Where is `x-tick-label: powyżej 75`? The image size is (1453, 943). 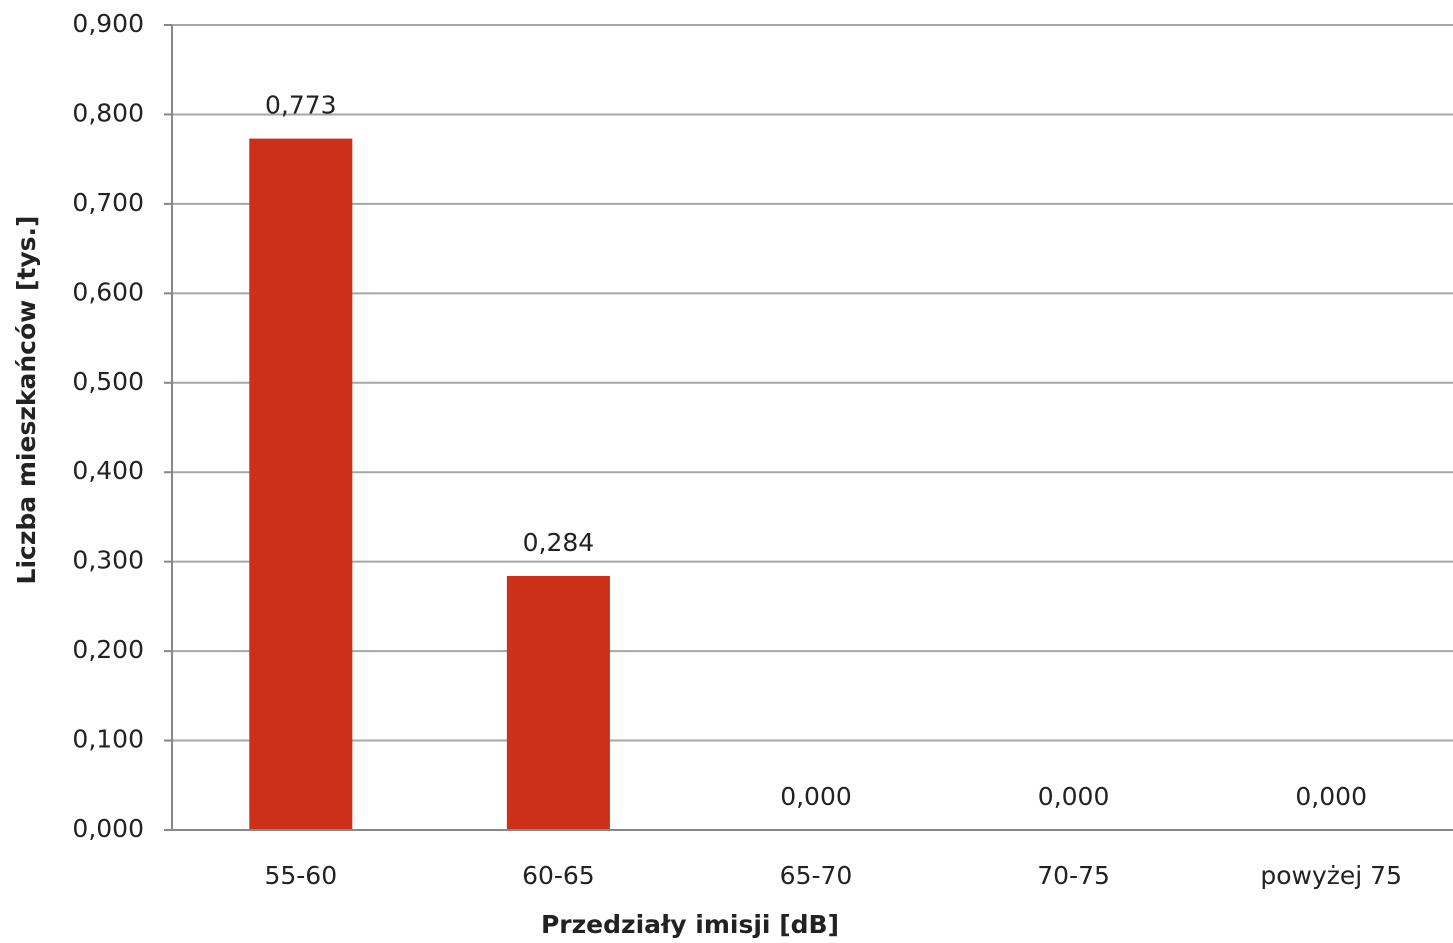 x-tick-label: powyżej 75 is located at coordinates (1331, 875).